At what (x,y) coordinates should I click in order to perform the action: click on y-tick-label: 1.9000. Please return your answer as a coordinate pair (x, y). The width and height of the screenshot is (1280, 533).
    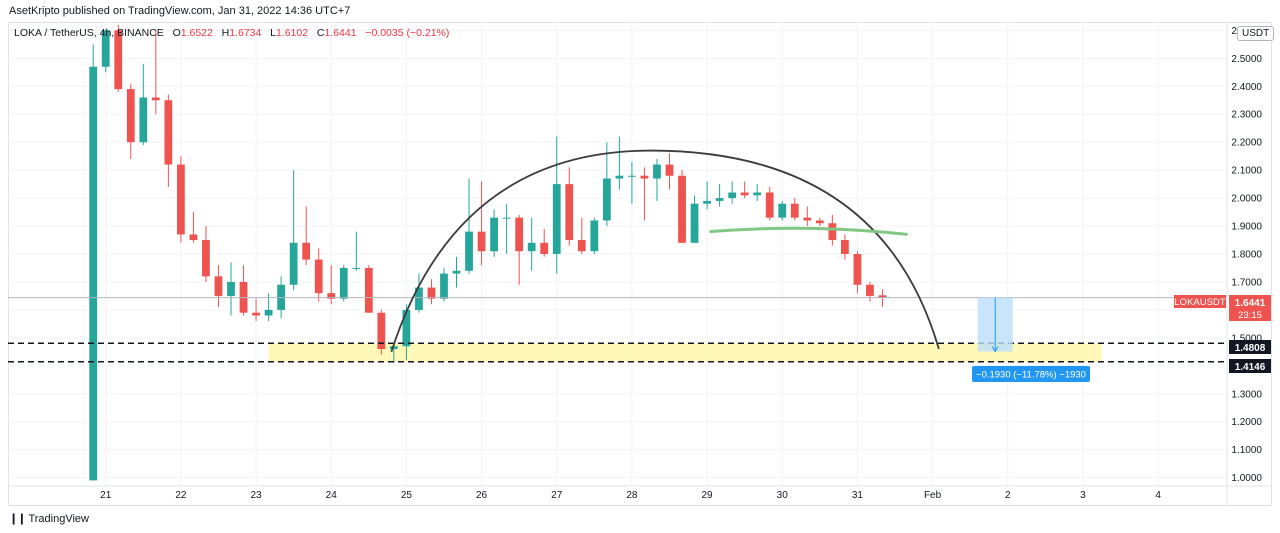
    Looking at the image, I should click on (1246, 227).